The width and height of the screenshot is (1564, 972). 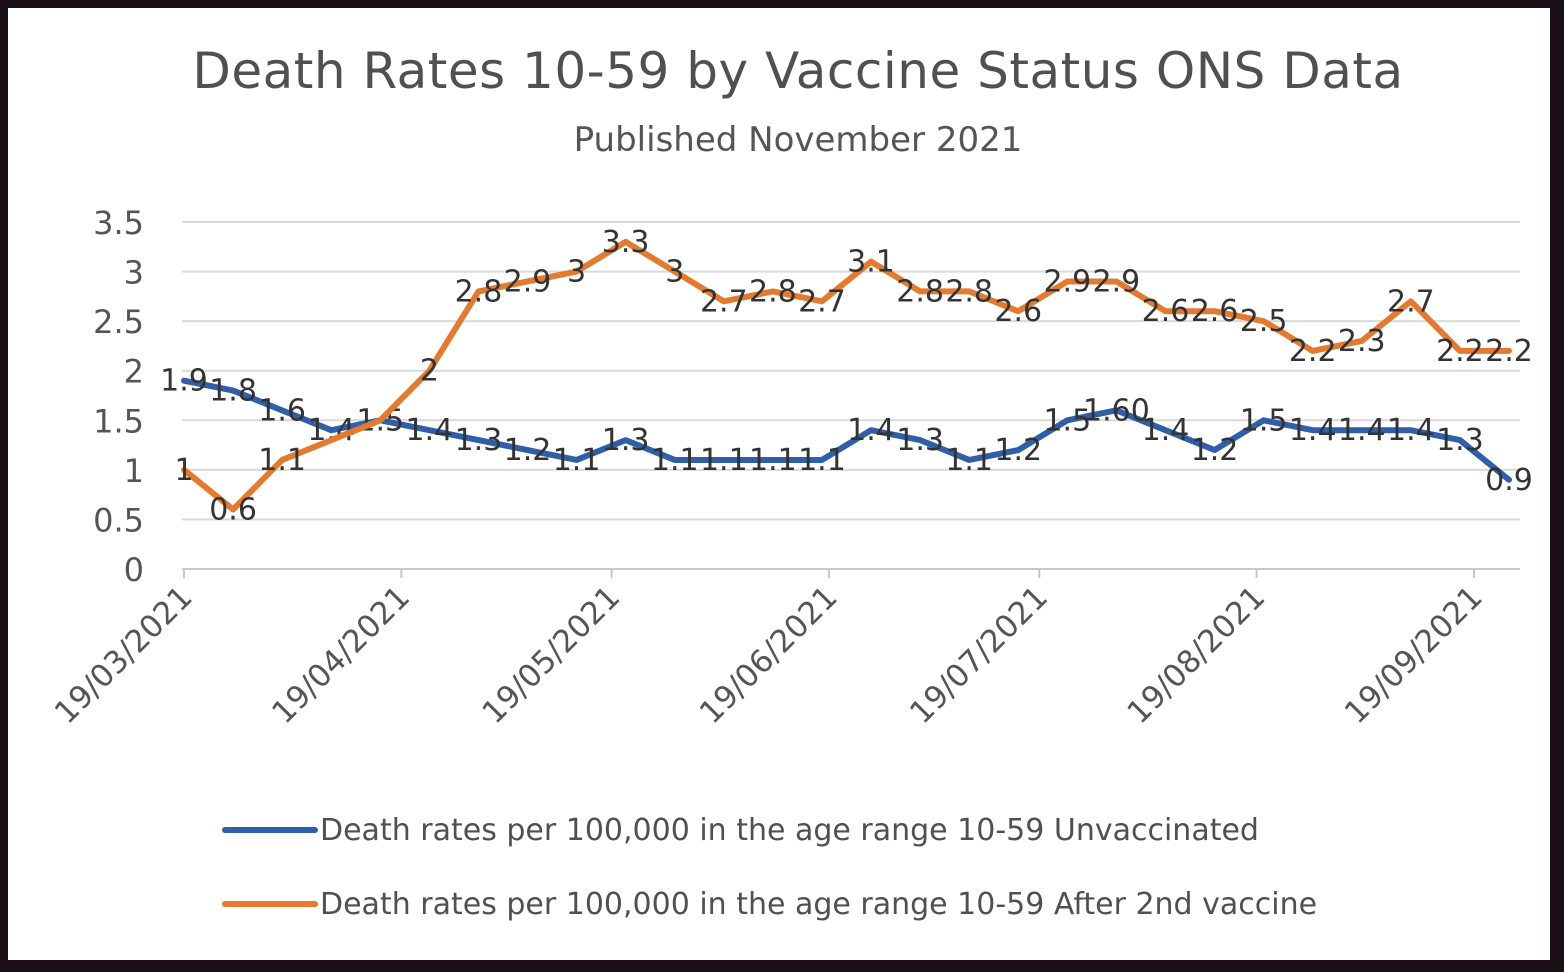 What do you see at coordinates (871, 262) in the screenshot?
I see `data-label: 3.1` at bounding box center [871, 262].